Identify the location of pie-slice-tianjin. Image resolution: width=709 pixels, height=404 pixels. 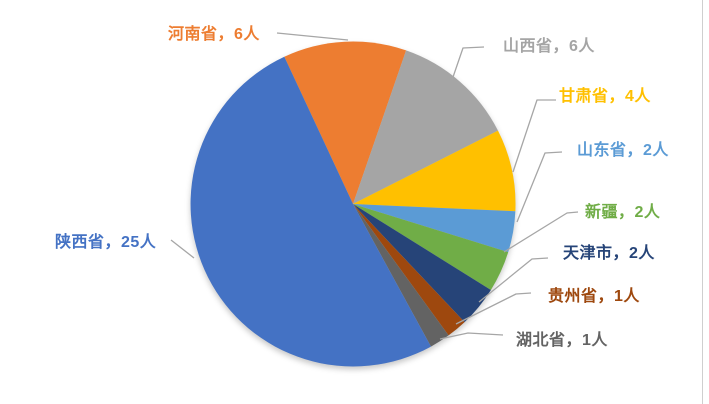
(422, 263).